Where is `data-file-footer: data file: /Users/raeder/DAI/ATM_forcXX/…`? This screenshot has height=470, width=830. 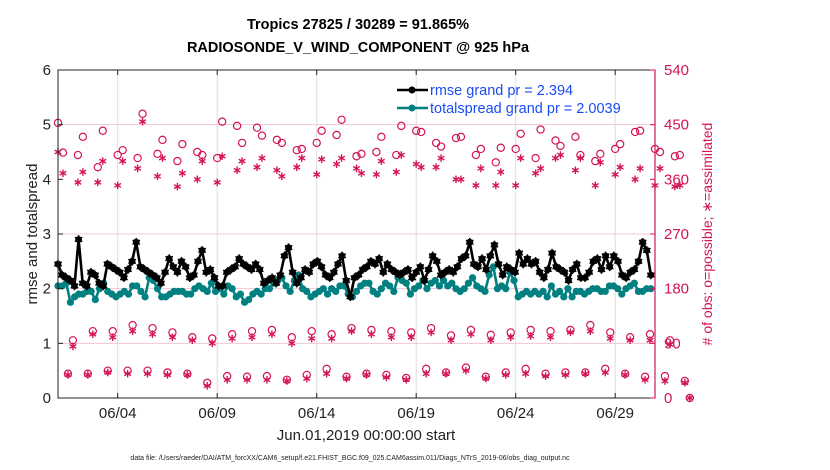
data-file-footer: data file: /Users/raeder/DAI/ATM_forcXX/… is located at coordinates (350, 458).